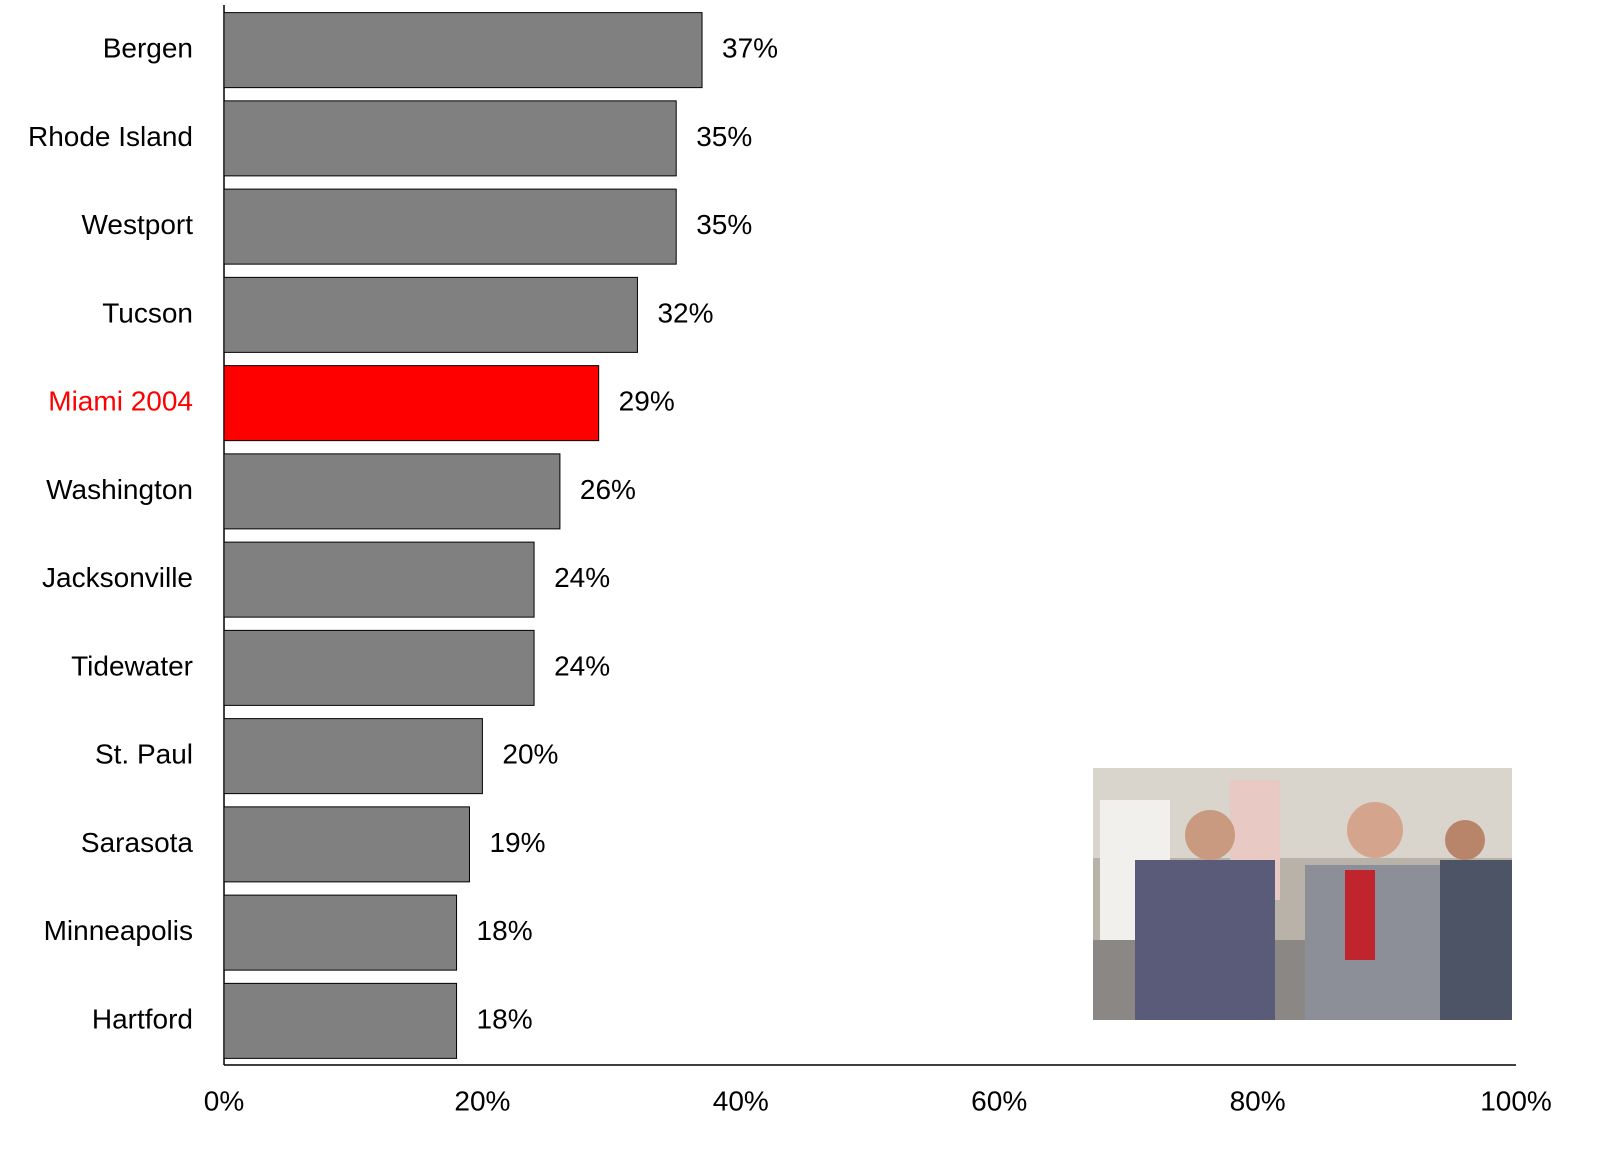  What do you see at coordinates (144, 754) in the screenshot?
I see `y-tick-label: St. Paul` at bounding box center [144, 754].